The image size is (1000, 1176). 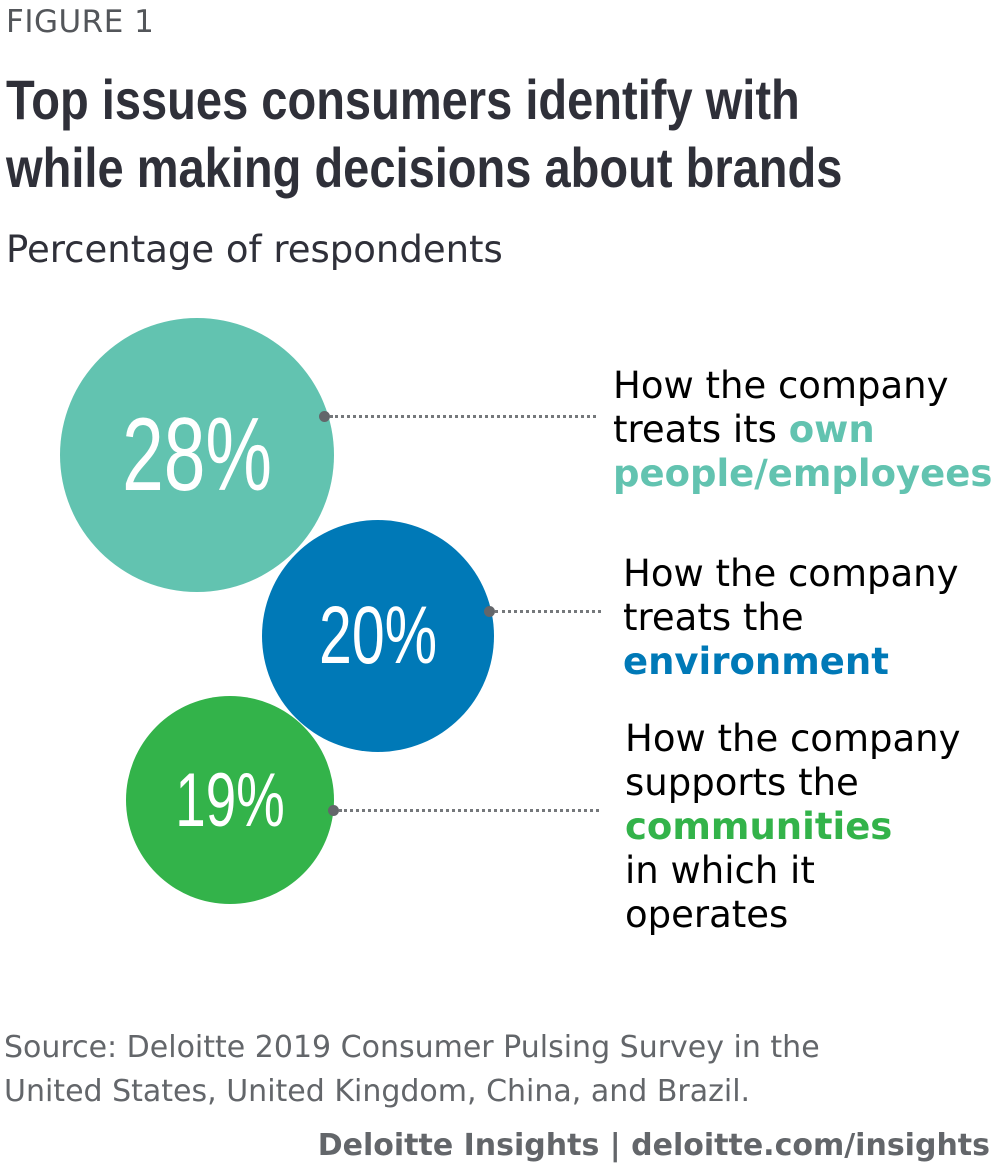 I want to click on bubble-value-label: 20%, so click(x=378, y=635).